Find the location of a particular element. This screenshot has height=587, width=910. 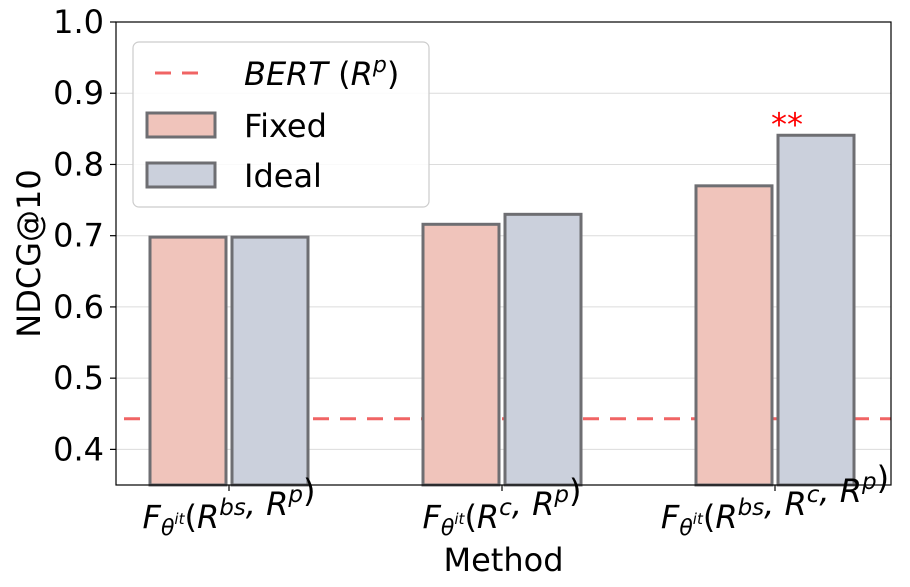

y-axis-label: NDCG@10 is located at coordinates (29, 253).